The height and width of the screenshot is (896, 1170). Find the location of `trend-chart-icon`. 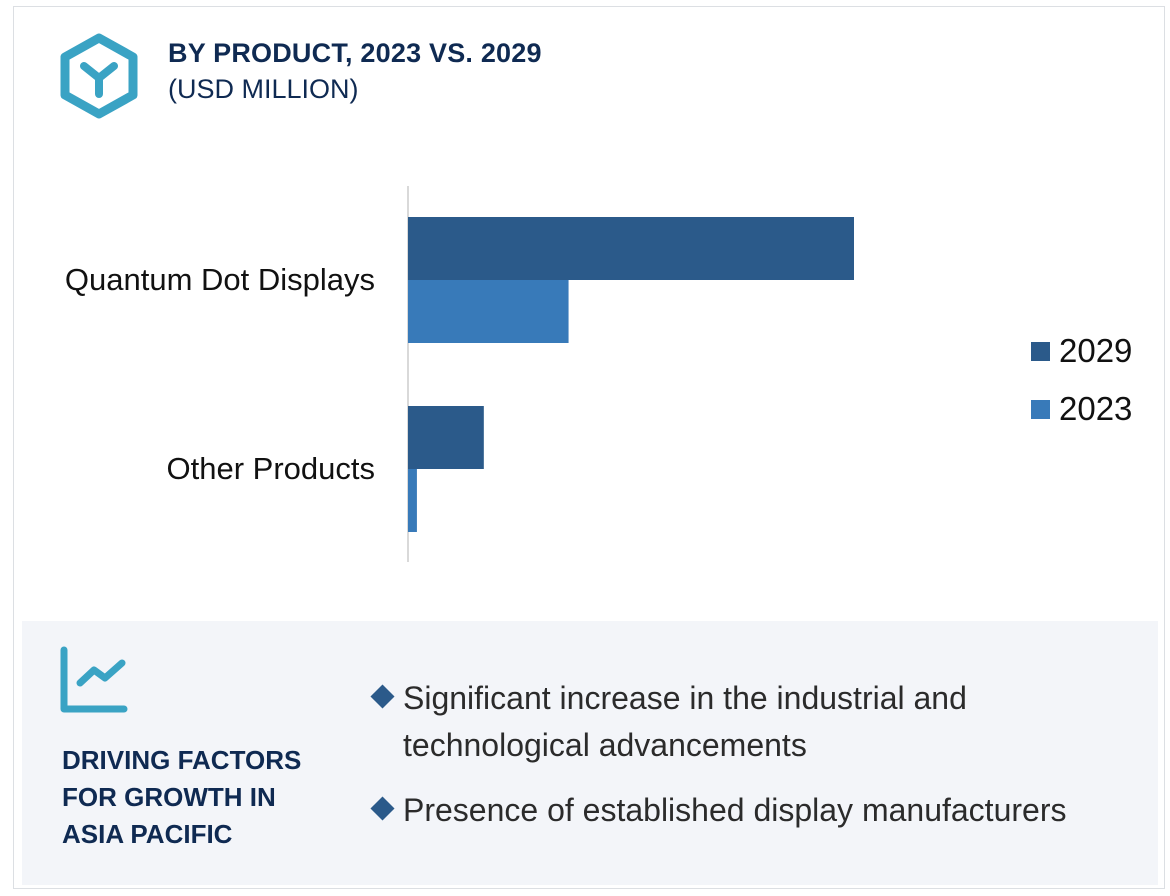

trend-chart-icon is located at coordinates (94, 679).